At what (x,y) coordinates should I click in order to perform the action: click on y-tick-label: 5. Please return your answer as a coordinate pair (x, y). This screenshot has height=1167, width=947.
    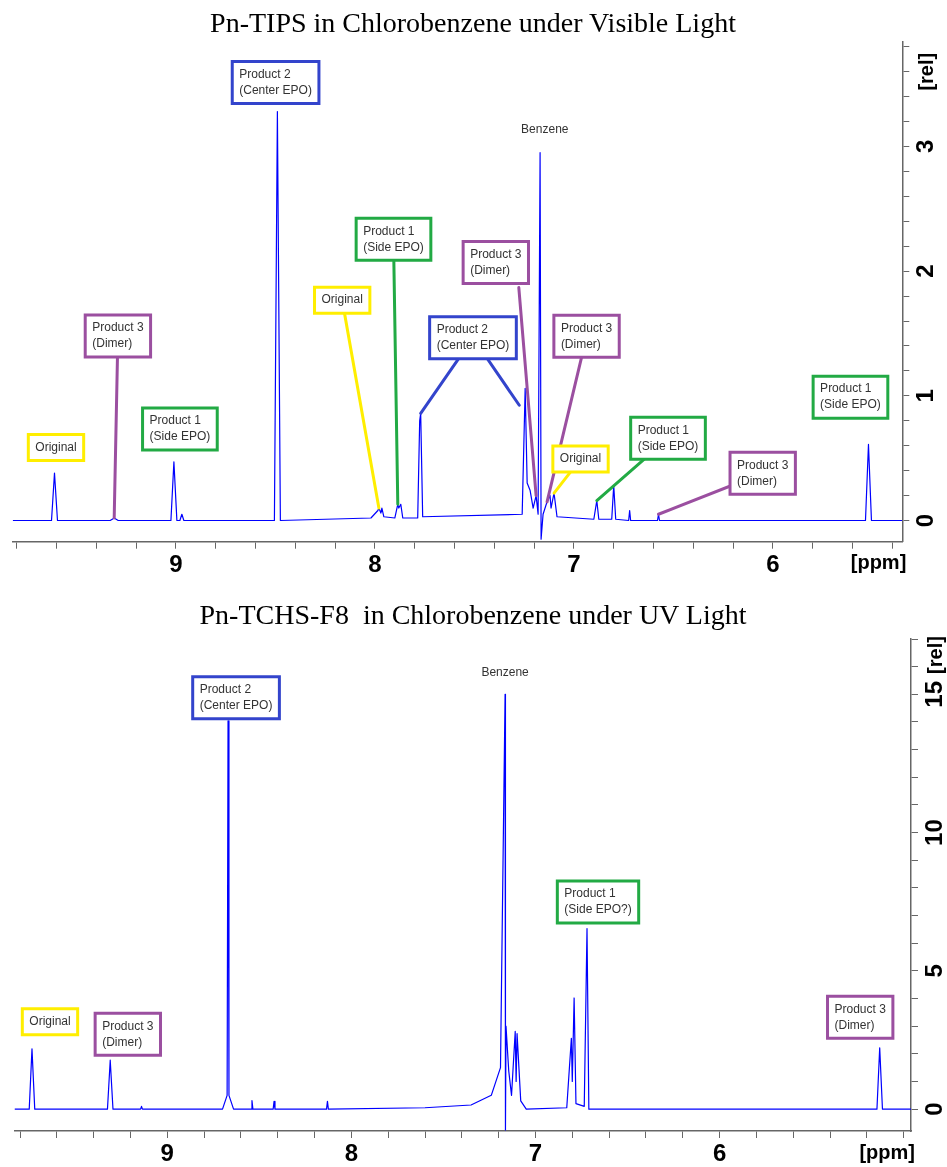
    Looking at the image, I should click on (933, 971).